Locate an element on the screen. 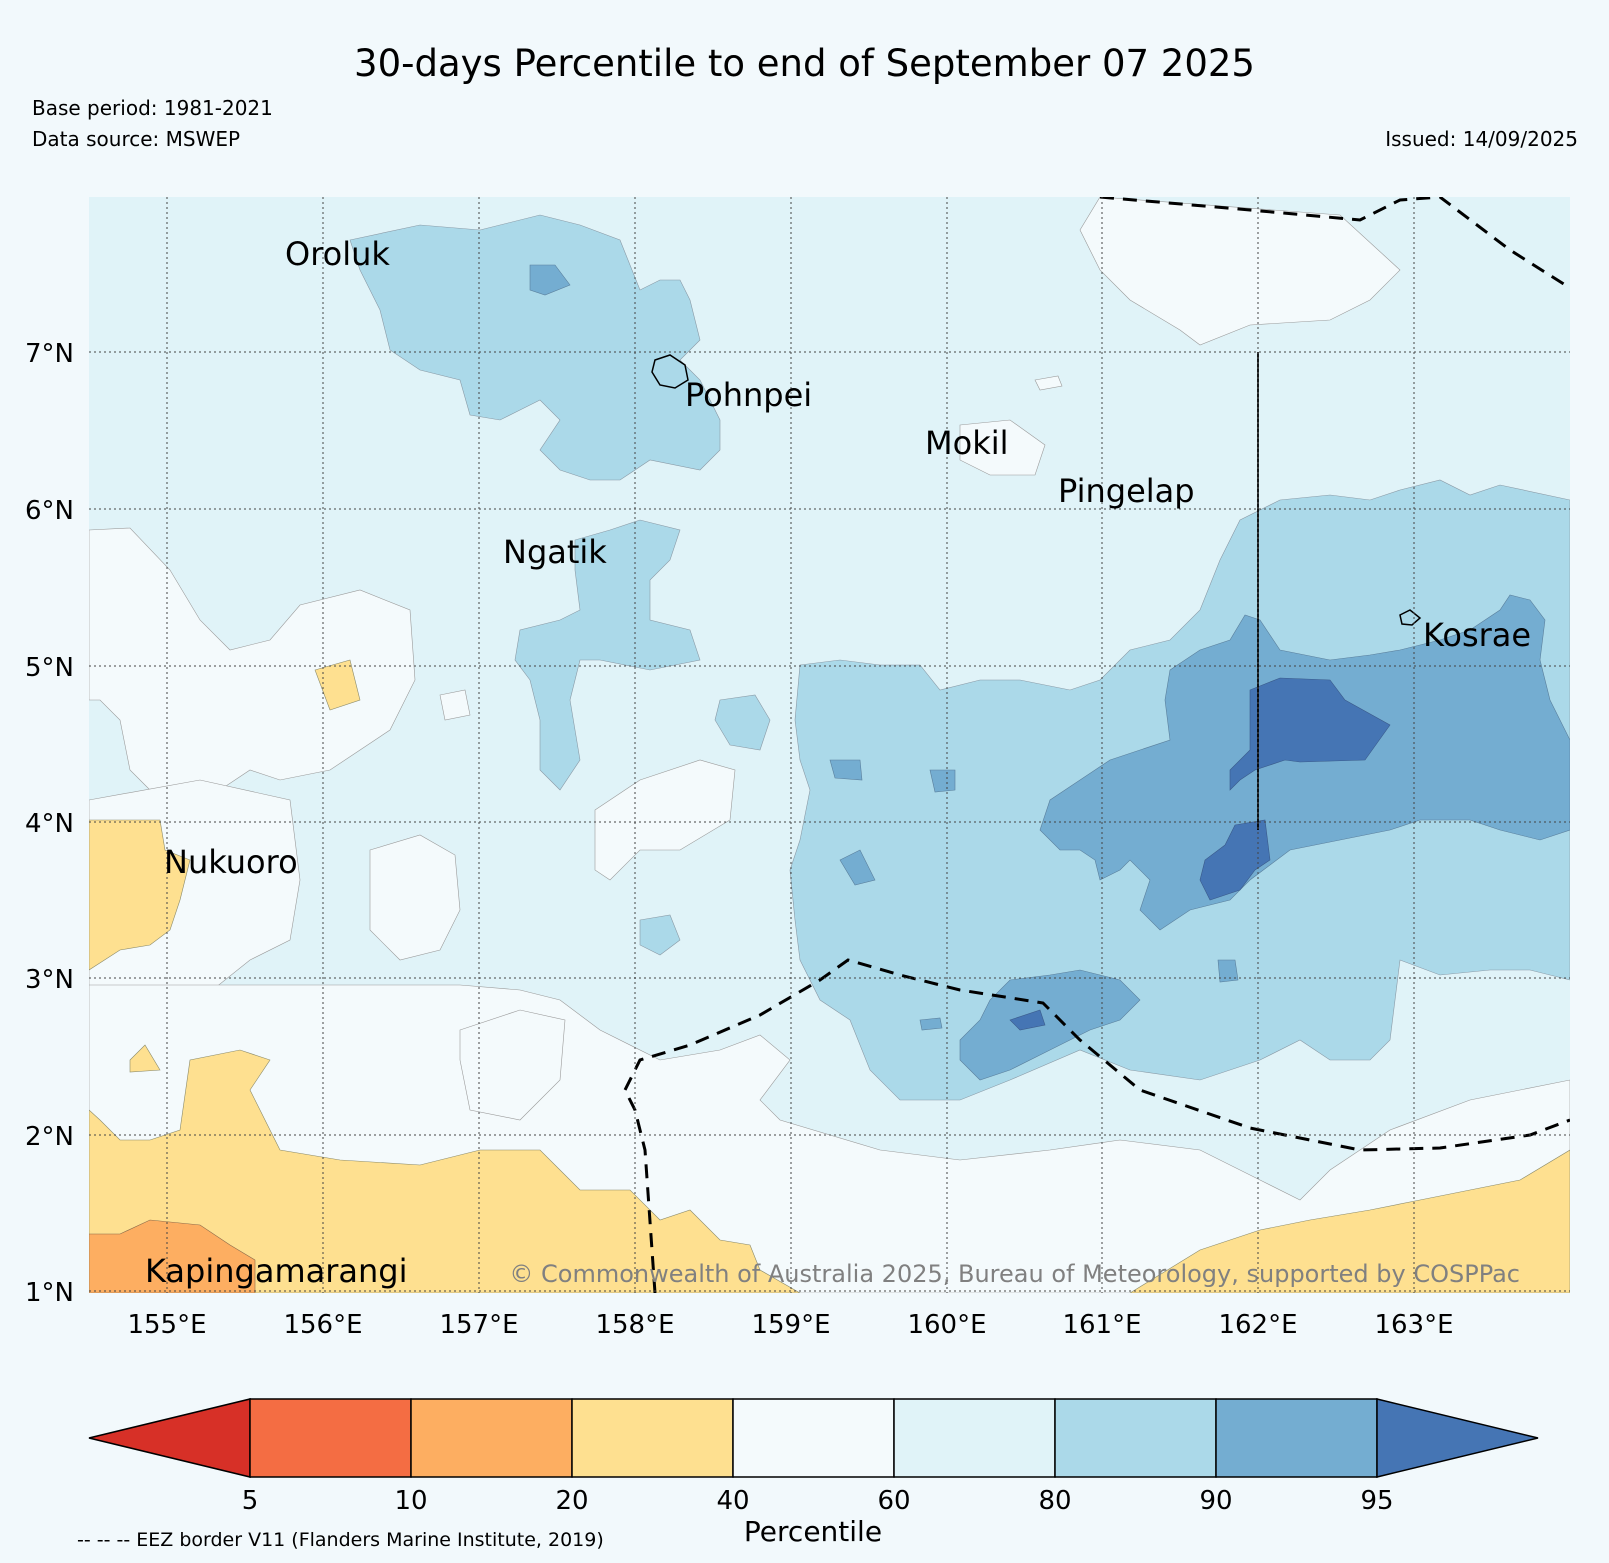  colorbar-tick: 90 is located at coordinates (1215, 1501).